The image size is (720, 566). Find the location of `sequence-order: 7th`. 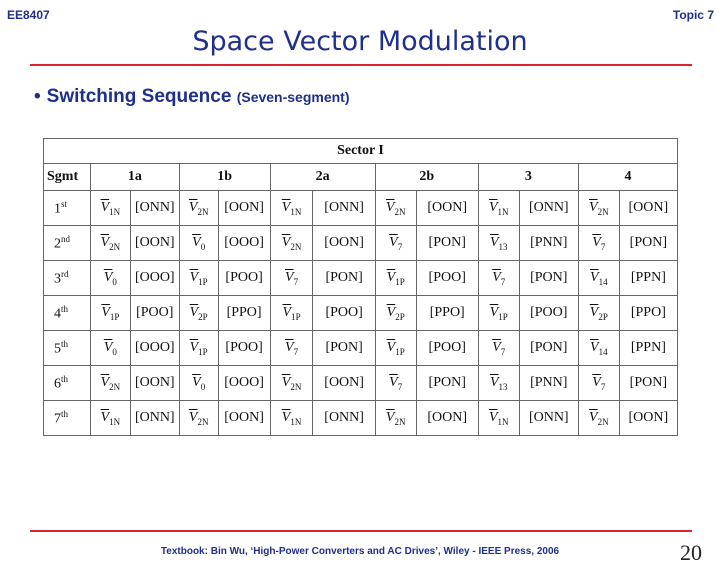

sequence-order: 7th is located at coordinates (67, 418).